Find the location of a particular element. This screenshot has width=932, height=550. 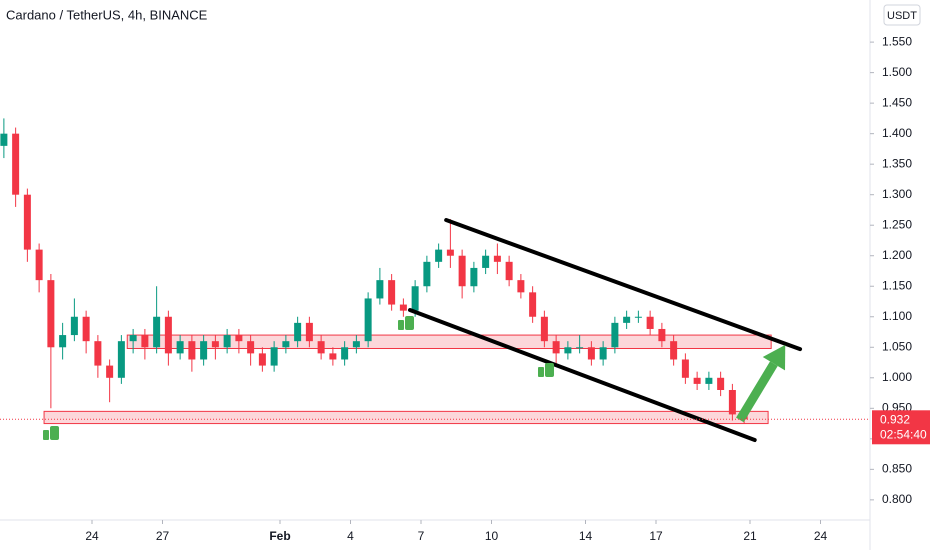

last-price-box is located at coordinates (901, 427).